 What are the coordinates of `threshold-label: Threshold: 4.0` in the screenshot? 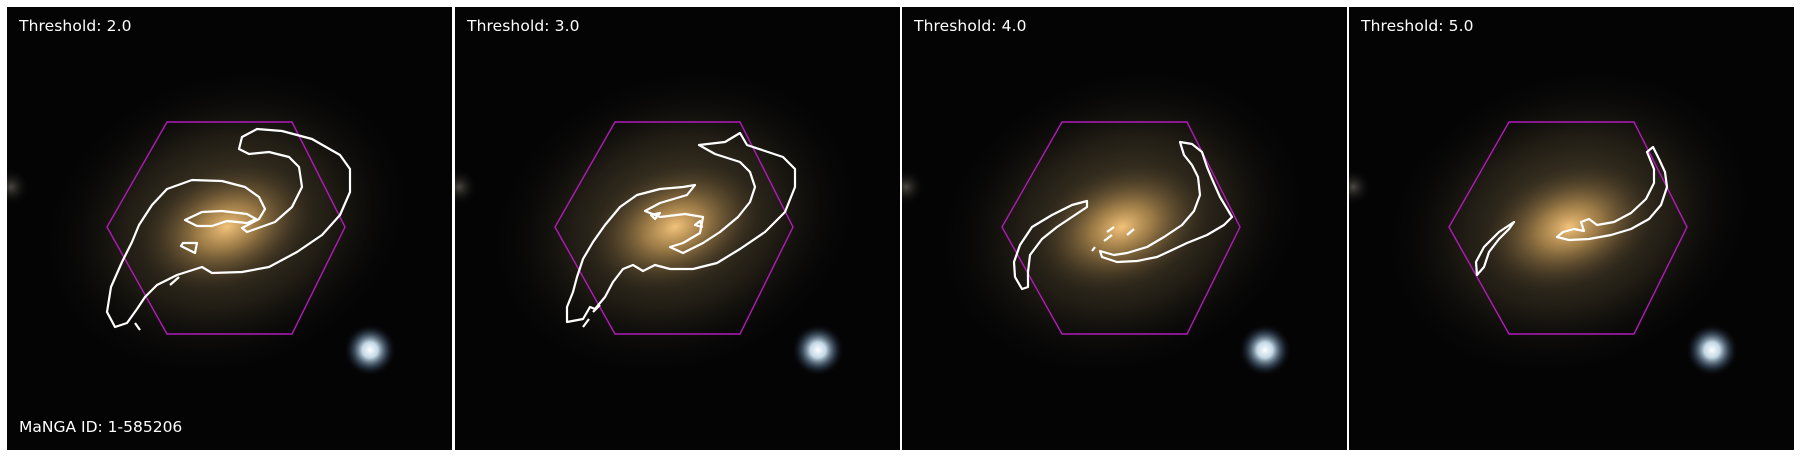 It's located at (970, 26).